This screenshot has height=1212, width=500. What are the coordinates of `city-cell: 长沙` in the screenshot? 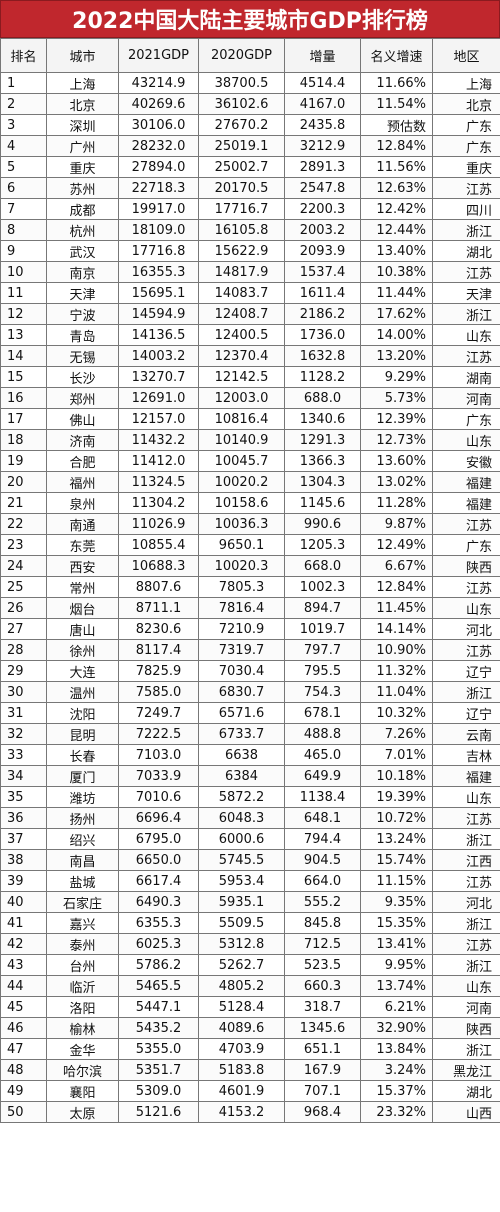 It's located at (82, 377).